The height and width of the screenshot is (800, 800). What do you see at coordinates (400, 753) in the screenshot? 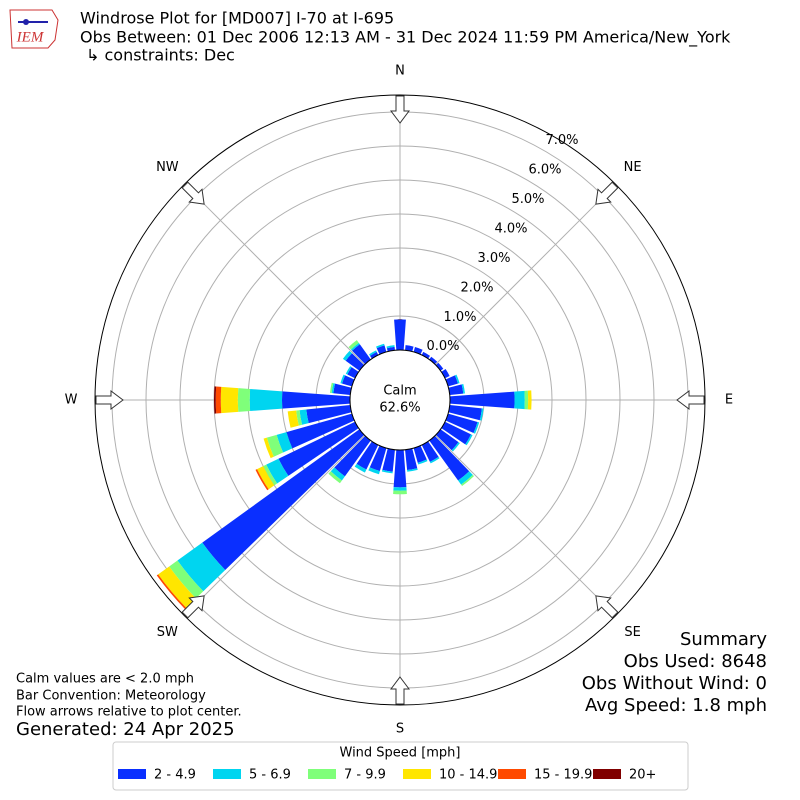
I see `legend-title: Wind Speed [mph]` at bounding box center [400, 753].